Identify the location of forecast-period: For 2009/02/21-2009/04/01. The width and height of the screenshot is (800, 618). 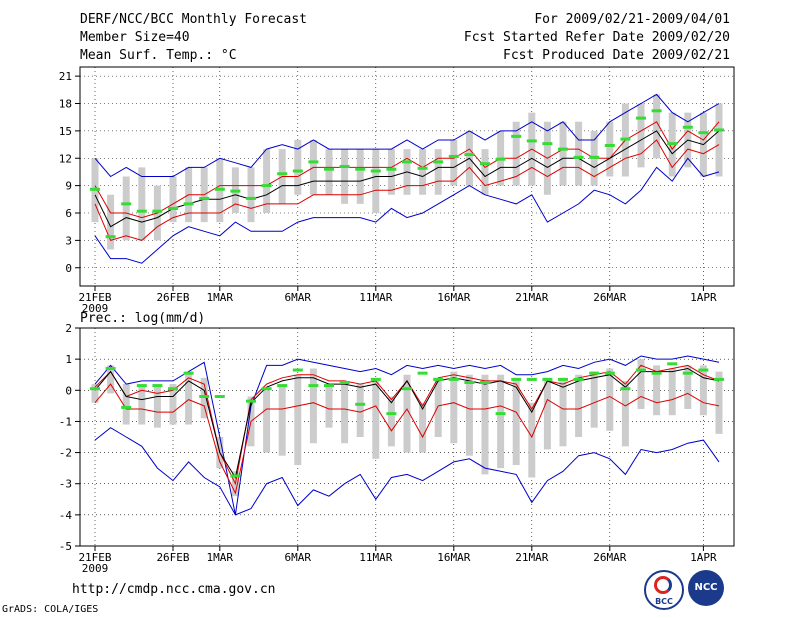
(632, 19).